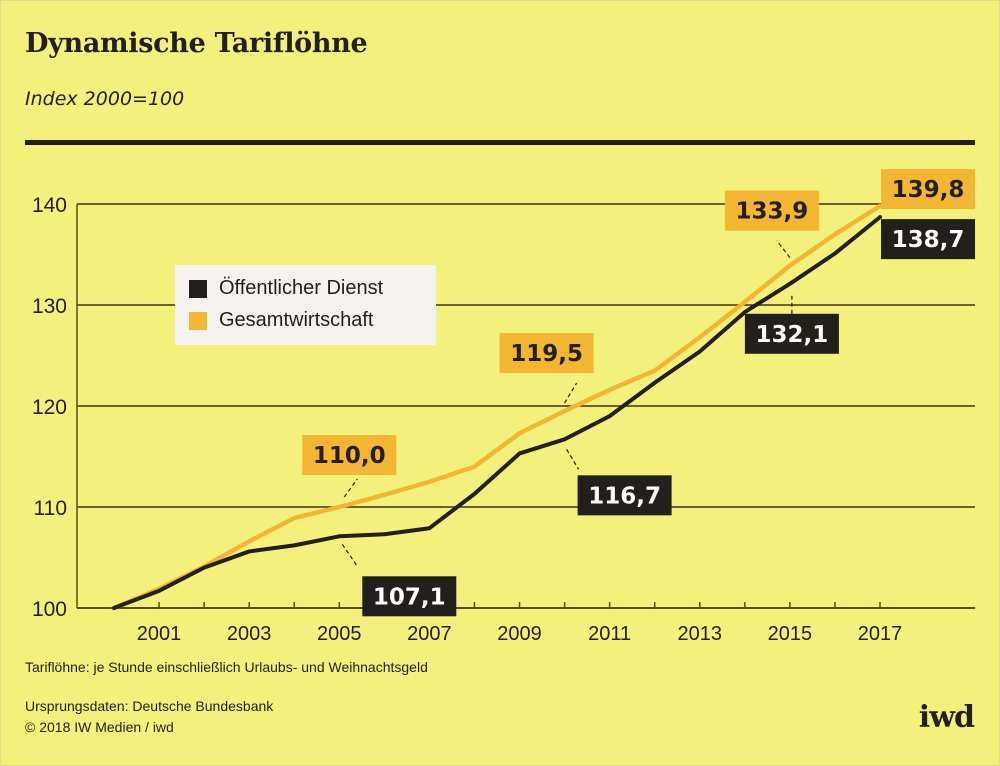 The width and height of the screenshot is (1000, 766). I want to click on x-tick-label: 2009, so click(519, 634).